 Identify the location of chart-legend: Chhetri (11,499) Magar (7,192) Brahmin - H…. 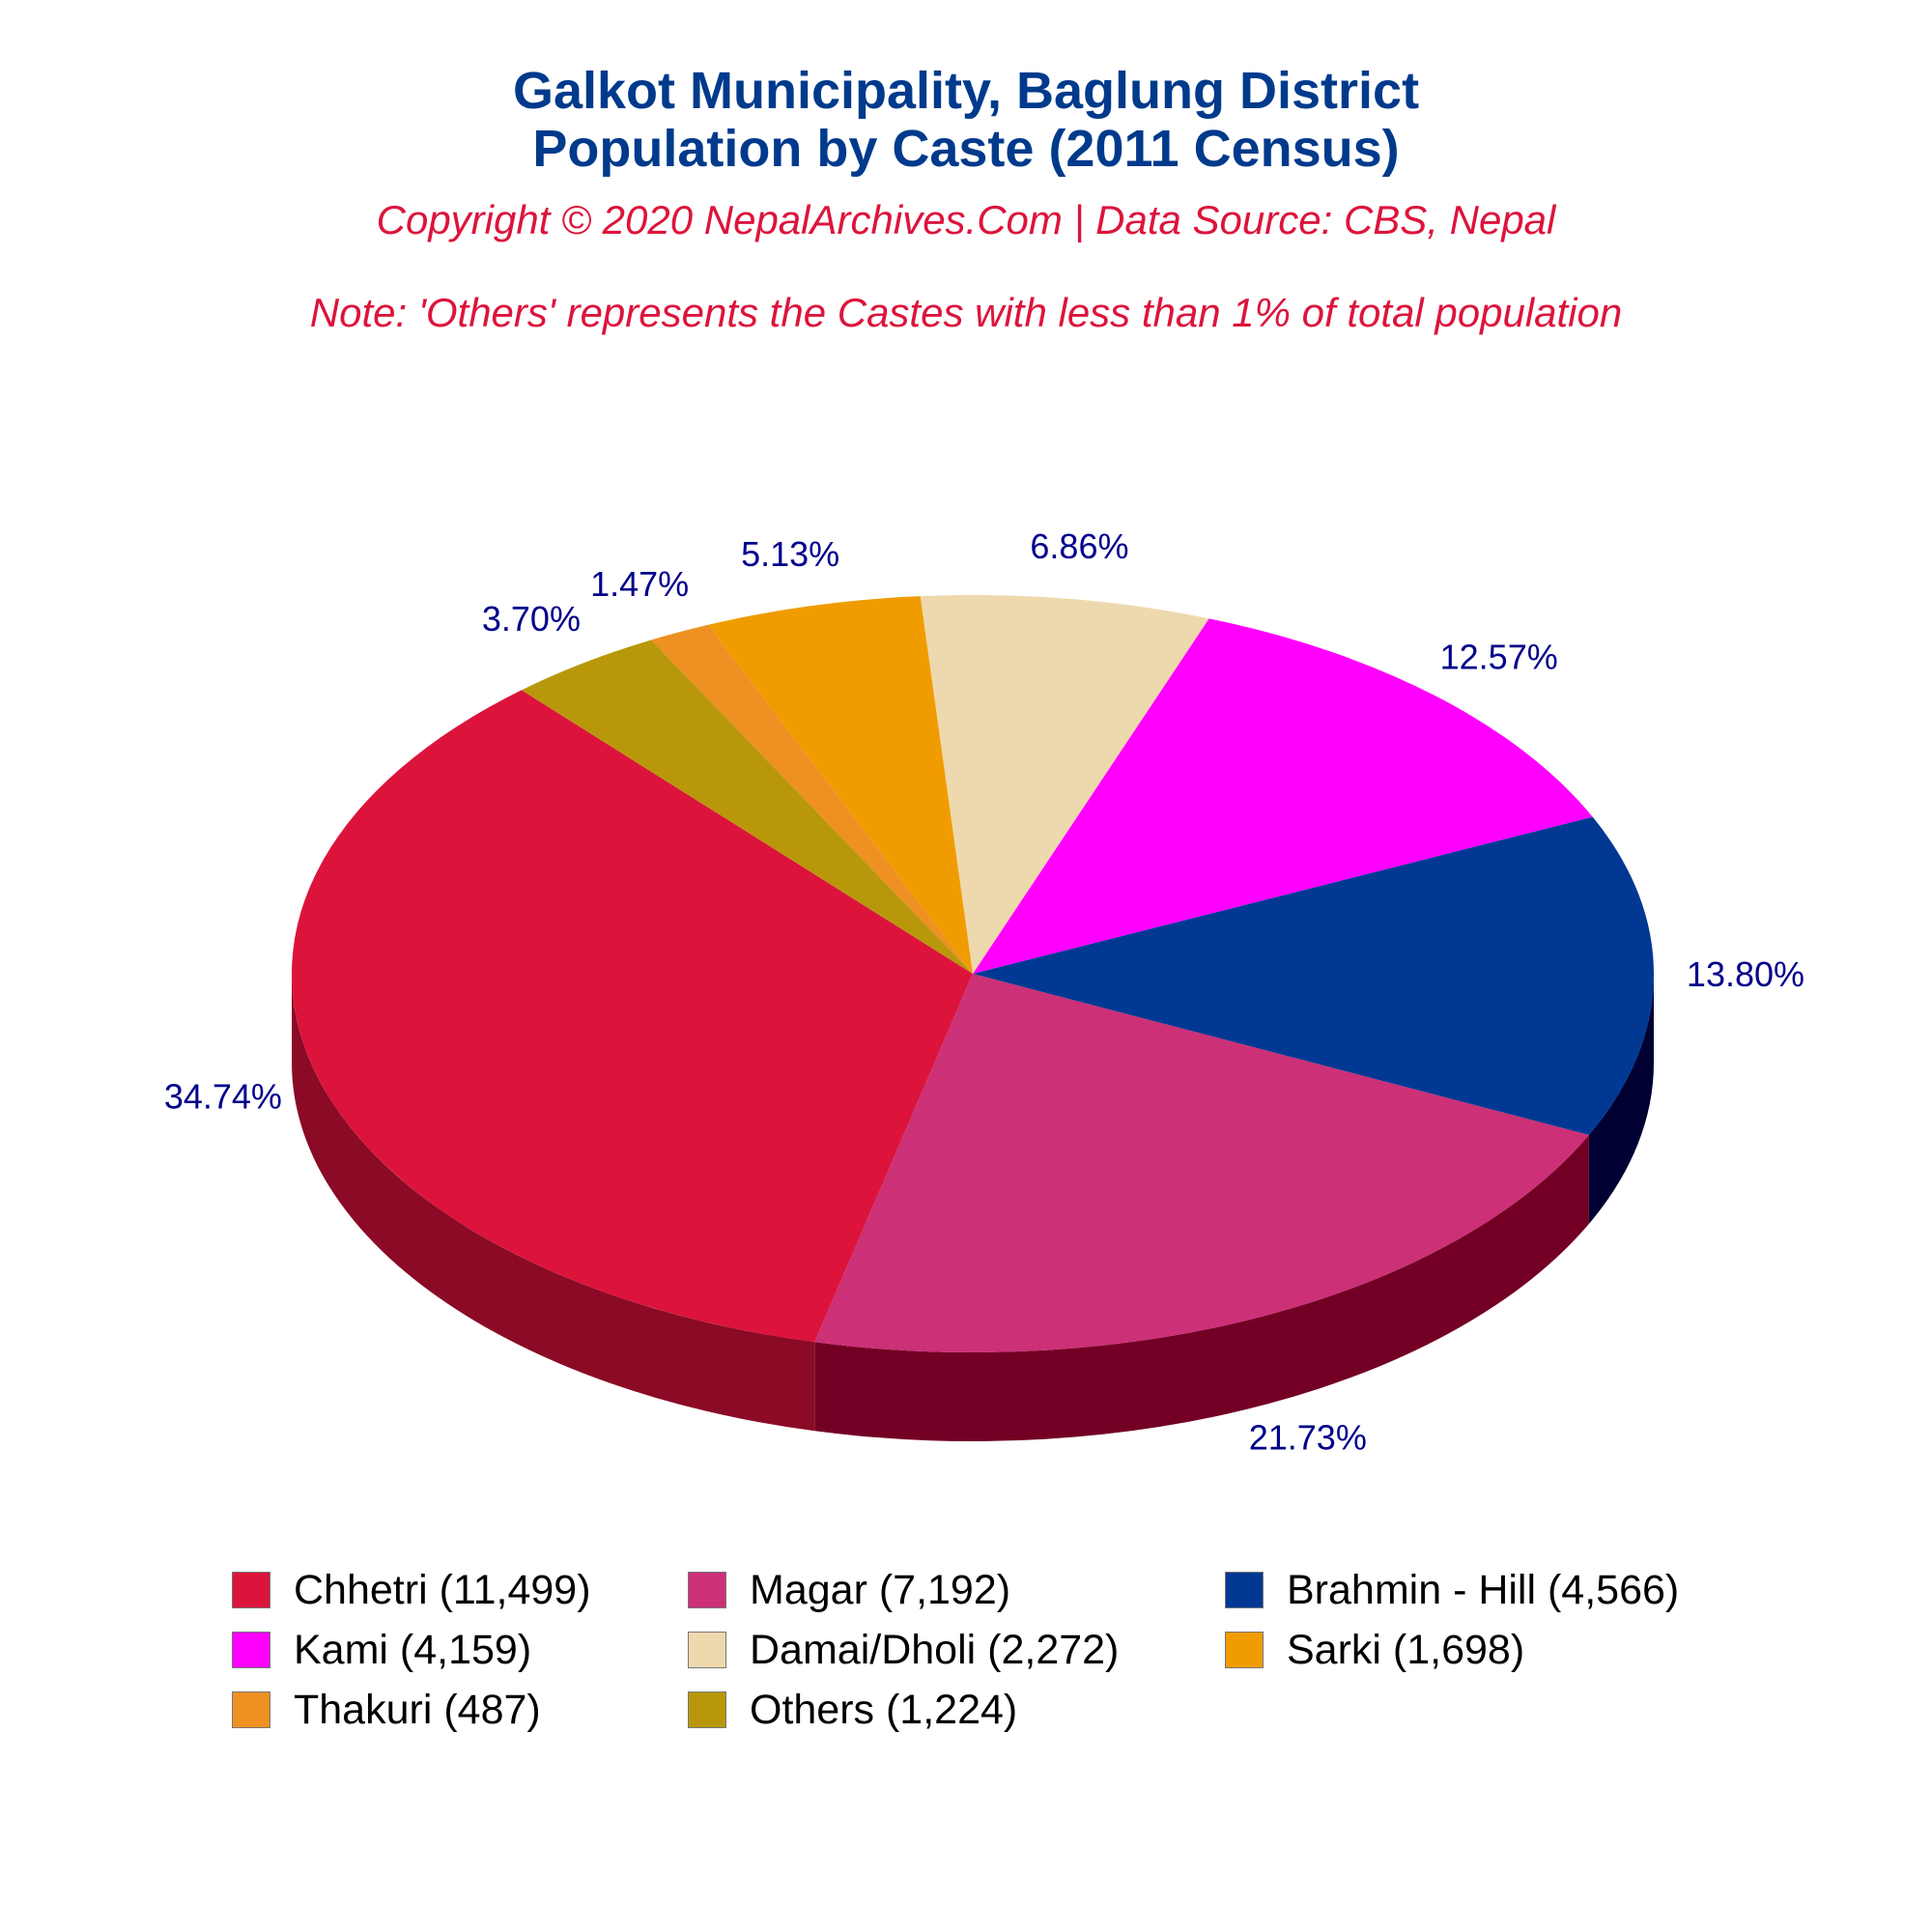
(966, 1650).